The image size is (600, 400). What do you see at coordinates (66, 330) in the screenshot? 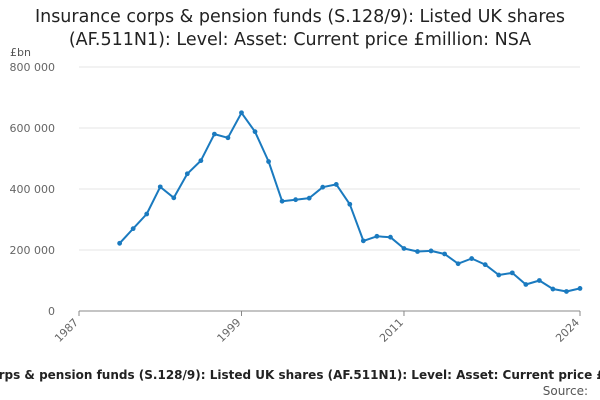
I see `x-tick-label: 1987` at bounding box center [66, 330].